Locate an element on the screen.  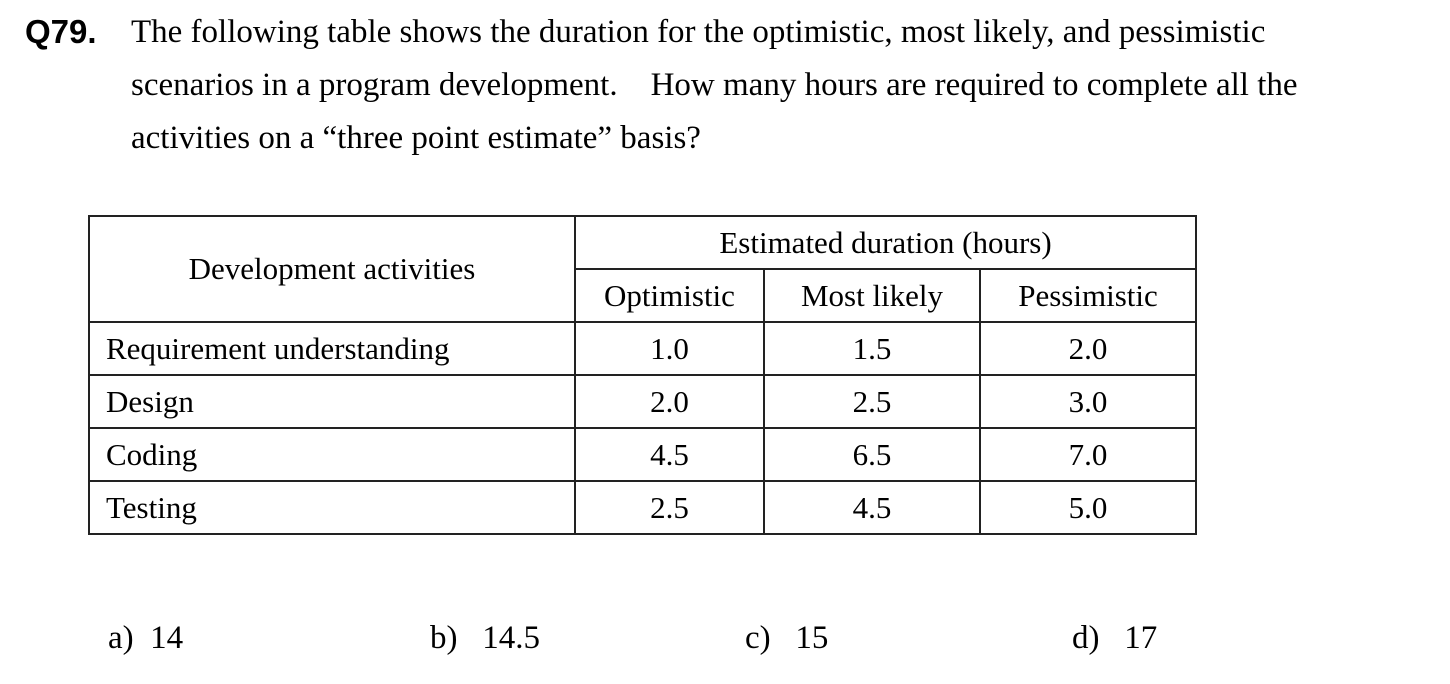
table-row: Design 2.0 2.5 3.0 is located at coordinates (642, 401).